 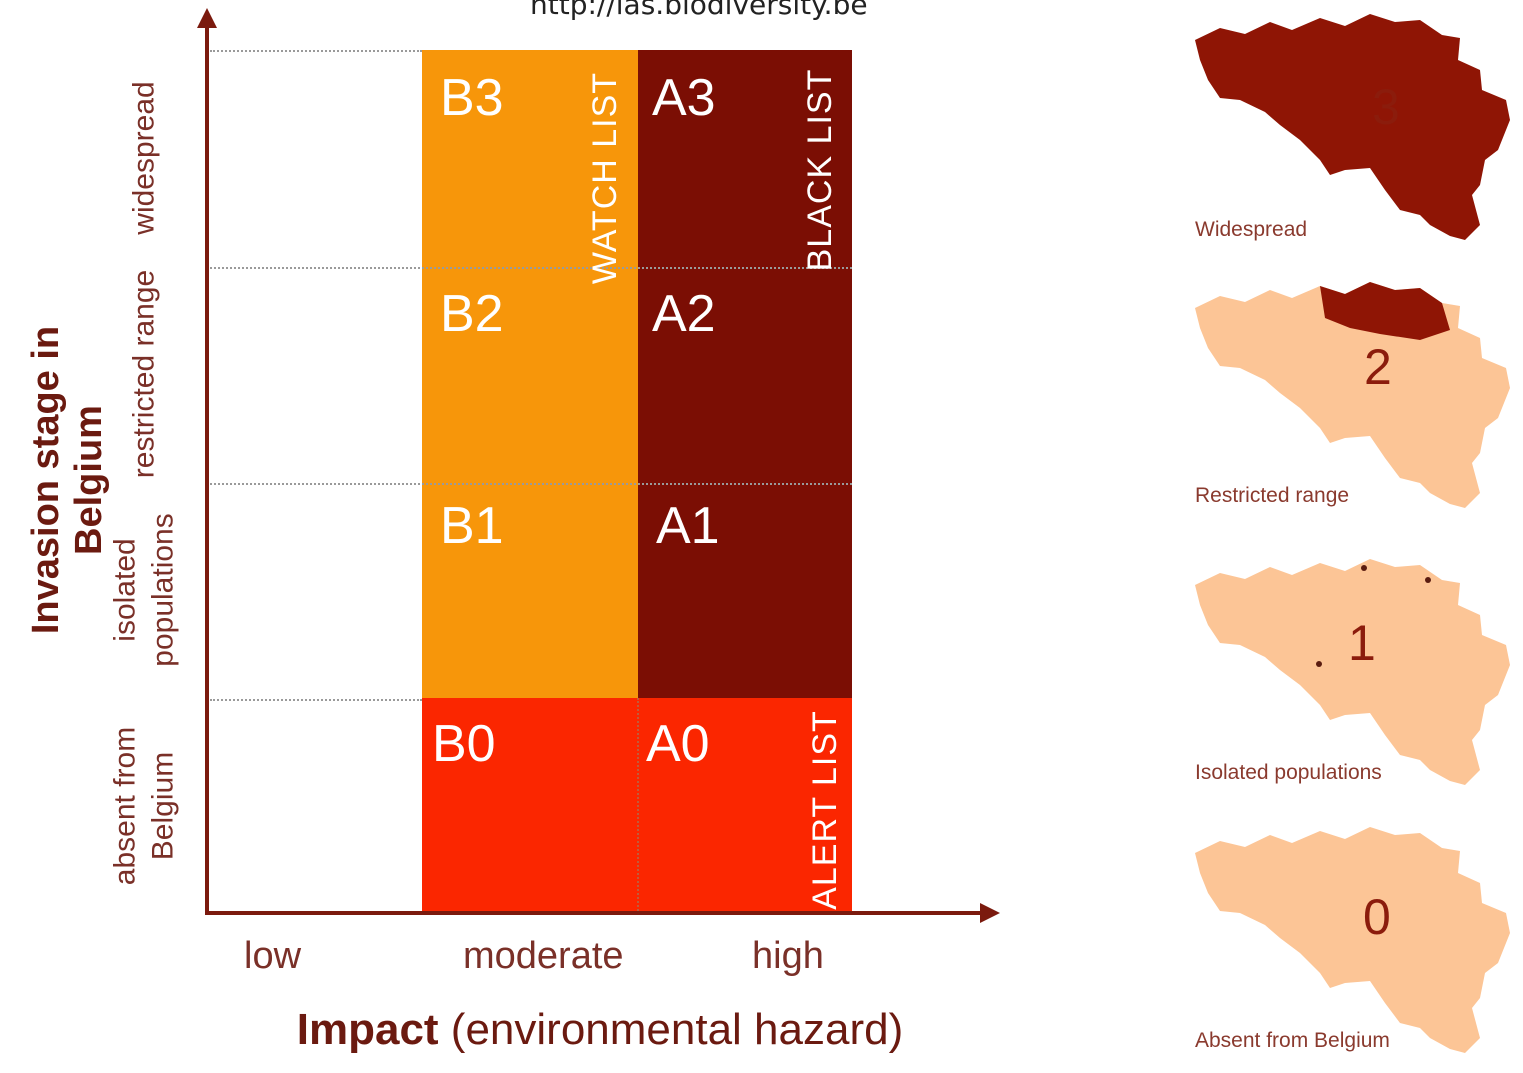 I want to click on x-axis-title: Impact (environmental hazard), so click(x=600, y=1030).